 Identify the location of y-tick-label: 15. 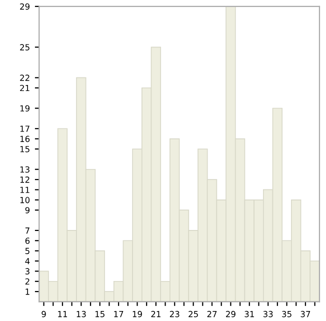
(25, 149).